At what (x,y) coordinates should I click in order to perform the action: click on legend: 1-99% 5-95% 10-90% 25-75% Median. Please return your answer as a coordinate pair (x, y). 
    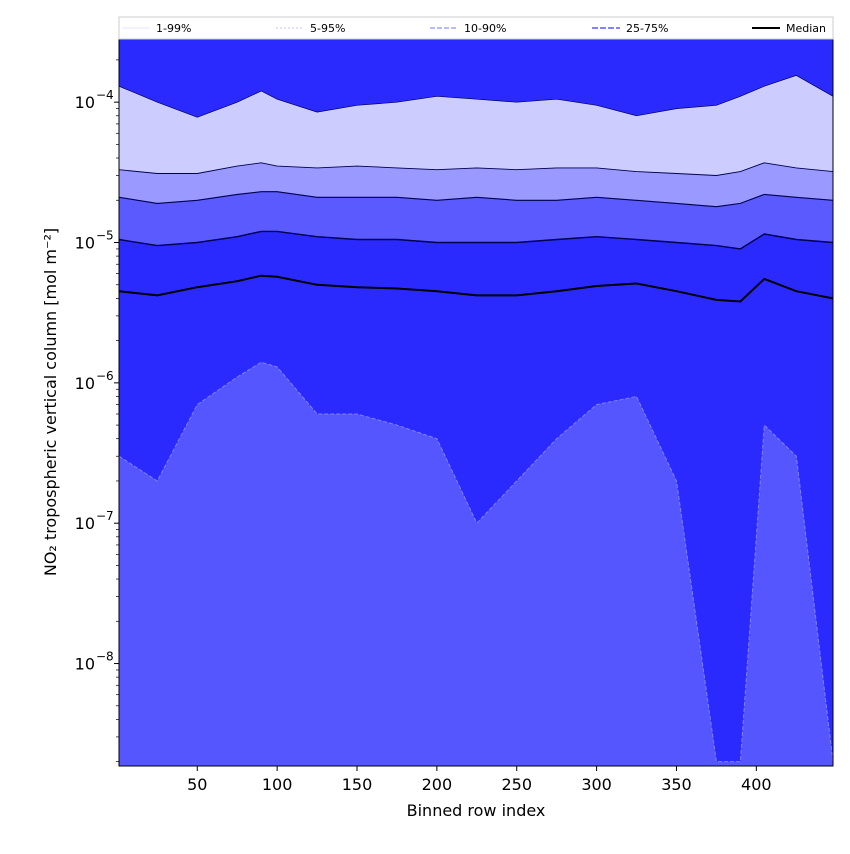
    Looking at the image, I should click on (476, 28).